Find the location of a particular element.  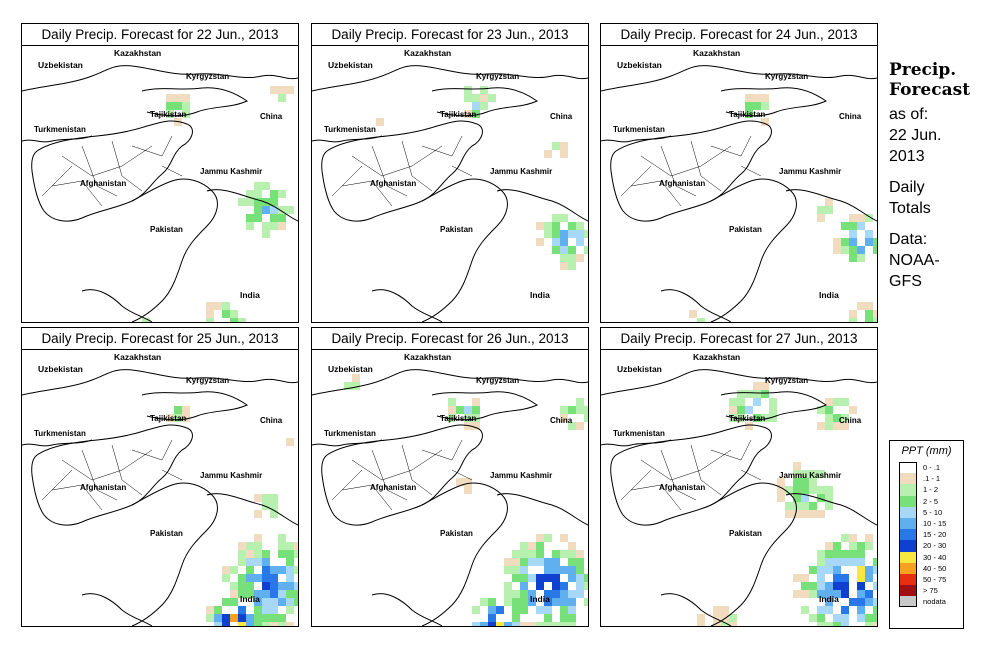

map-label-uzbekistan: Uzbekistan is located at coordinates (350, 65).